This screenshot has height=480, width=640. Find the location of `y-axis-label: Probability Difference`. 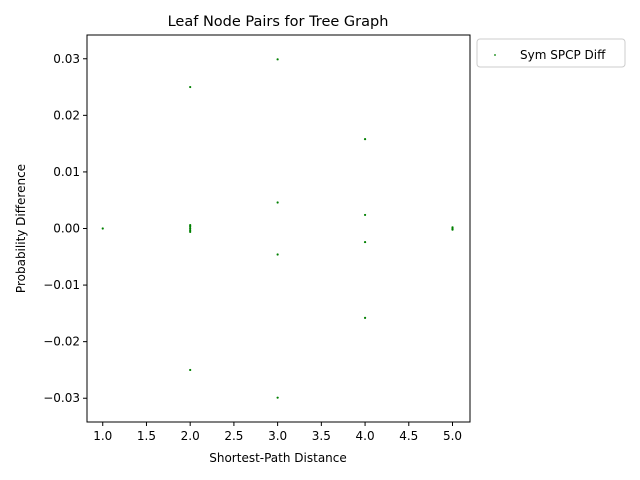

y-axis-label: Probability Difference is located at coordinates (21, 228).